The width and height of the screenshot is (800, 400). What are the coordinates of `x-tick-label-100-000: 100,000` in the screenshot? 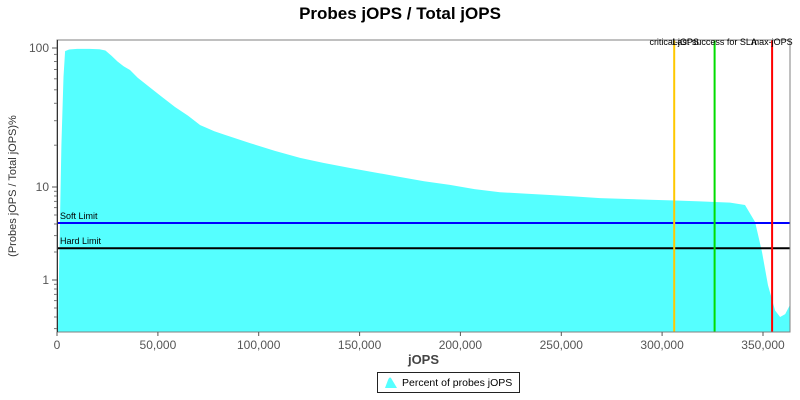 It's located at (259, 345).